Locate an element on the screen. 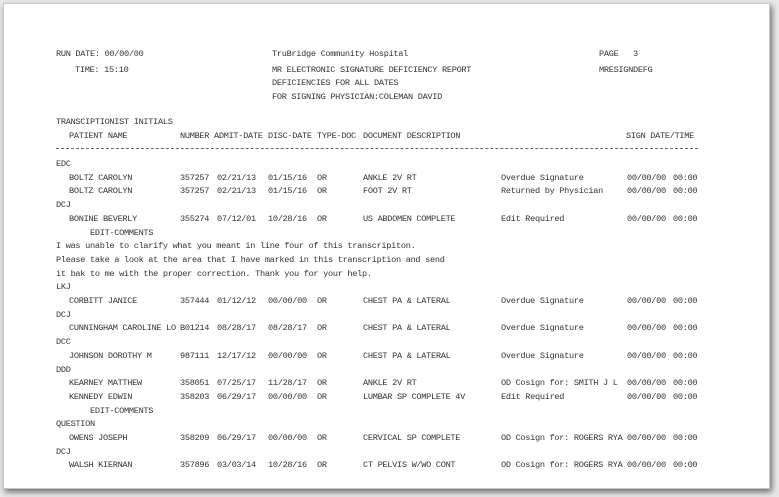 This screenshot has height=497, width=779. description: CERVICAL SP COMPLETE is located at coordinates (412, 438).